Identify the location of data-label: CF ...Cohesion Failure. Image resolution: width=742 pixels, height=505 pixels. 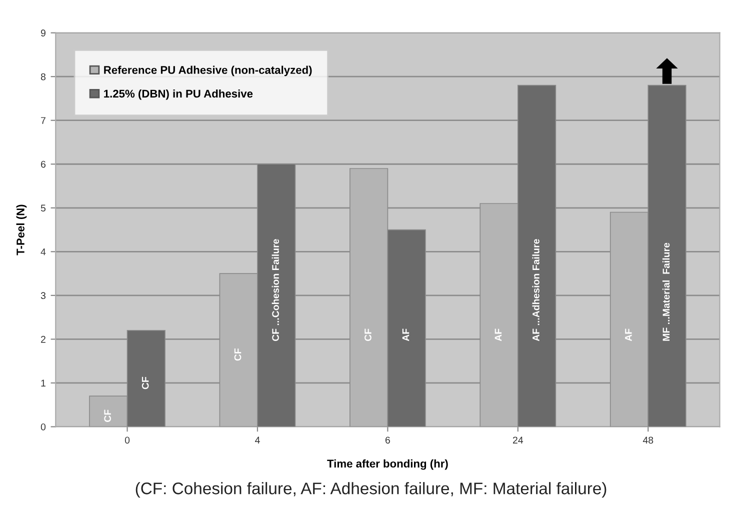
(275, 290).